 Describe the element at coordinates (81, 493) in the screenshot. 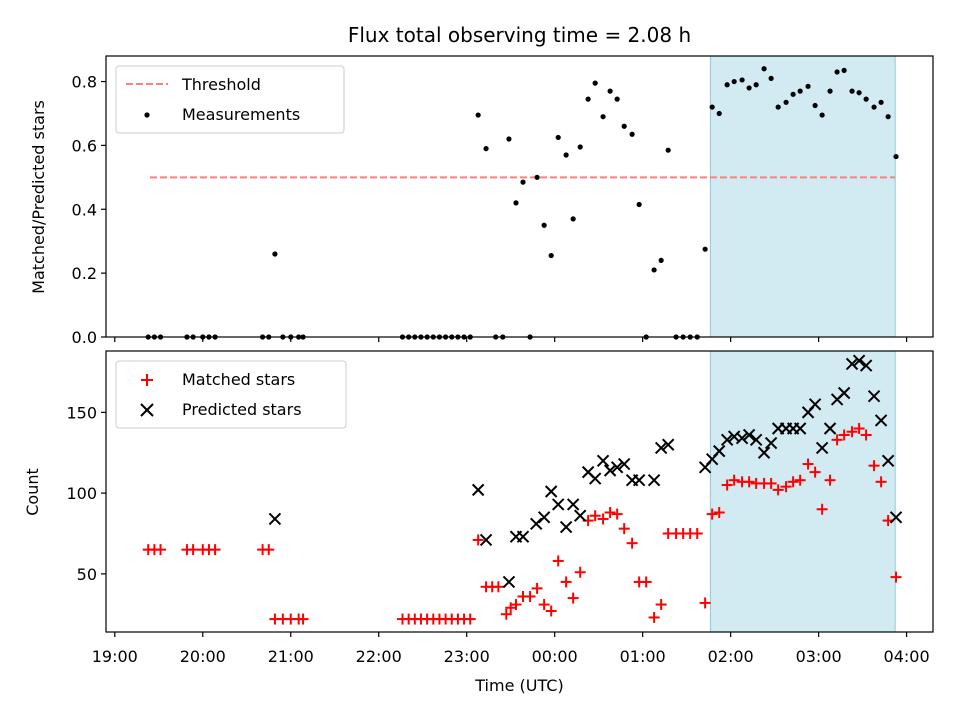

I see `y-tick-label: 100` at that location.